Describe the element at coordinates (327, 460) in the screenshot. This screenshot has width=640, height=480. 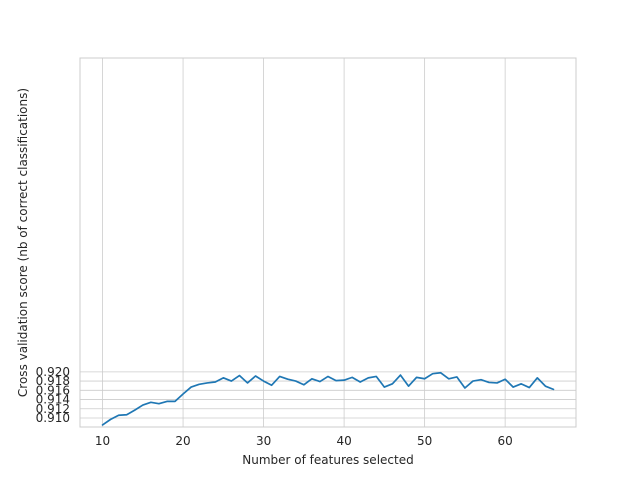
I see `x-axis-label: Number of features selected` at that location.